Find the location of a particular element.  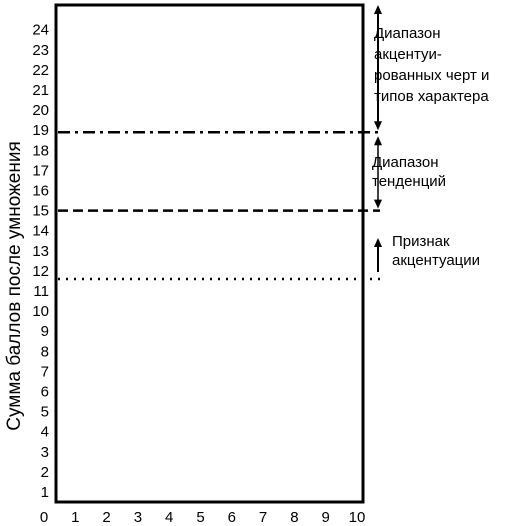

y-tick-label: 8 is located at coordinates (45, 351).